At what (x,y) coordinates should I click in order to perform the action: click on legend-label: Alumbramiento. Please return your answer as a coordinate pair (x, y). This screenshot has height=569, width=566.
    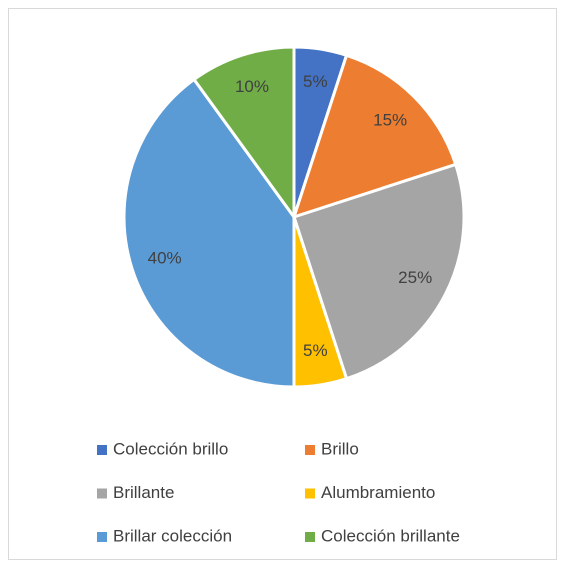
    Looking at the image, I should click on (378, 492).